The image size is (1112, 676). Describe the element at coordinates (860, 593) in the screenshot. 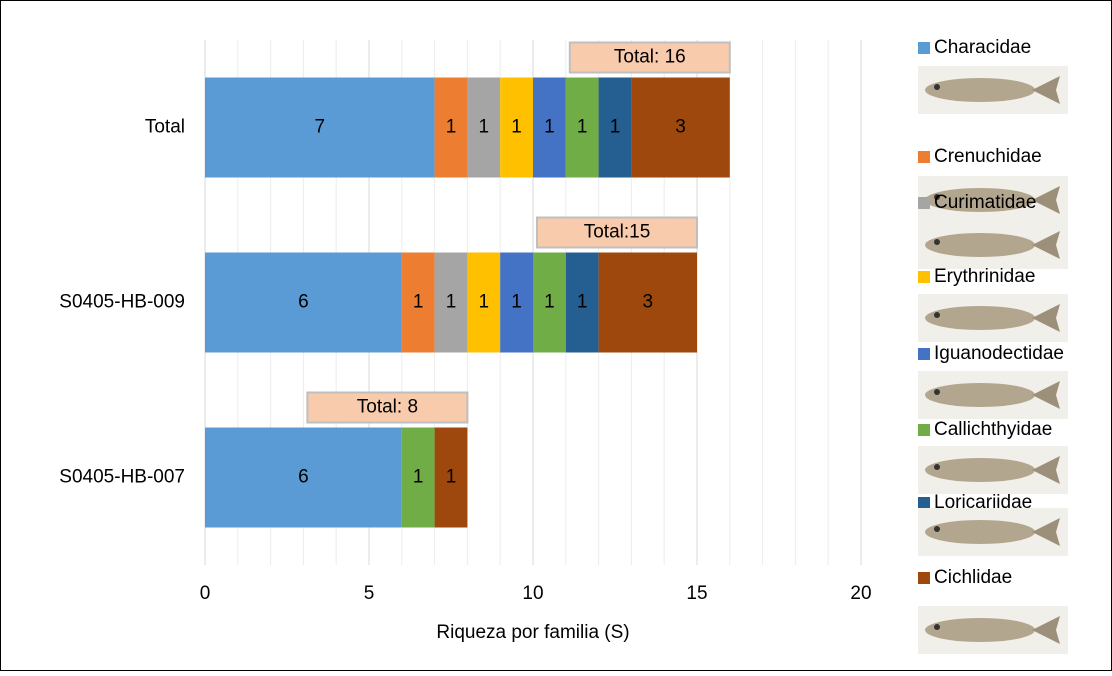

I see `x-tick-label: 20` at that location.